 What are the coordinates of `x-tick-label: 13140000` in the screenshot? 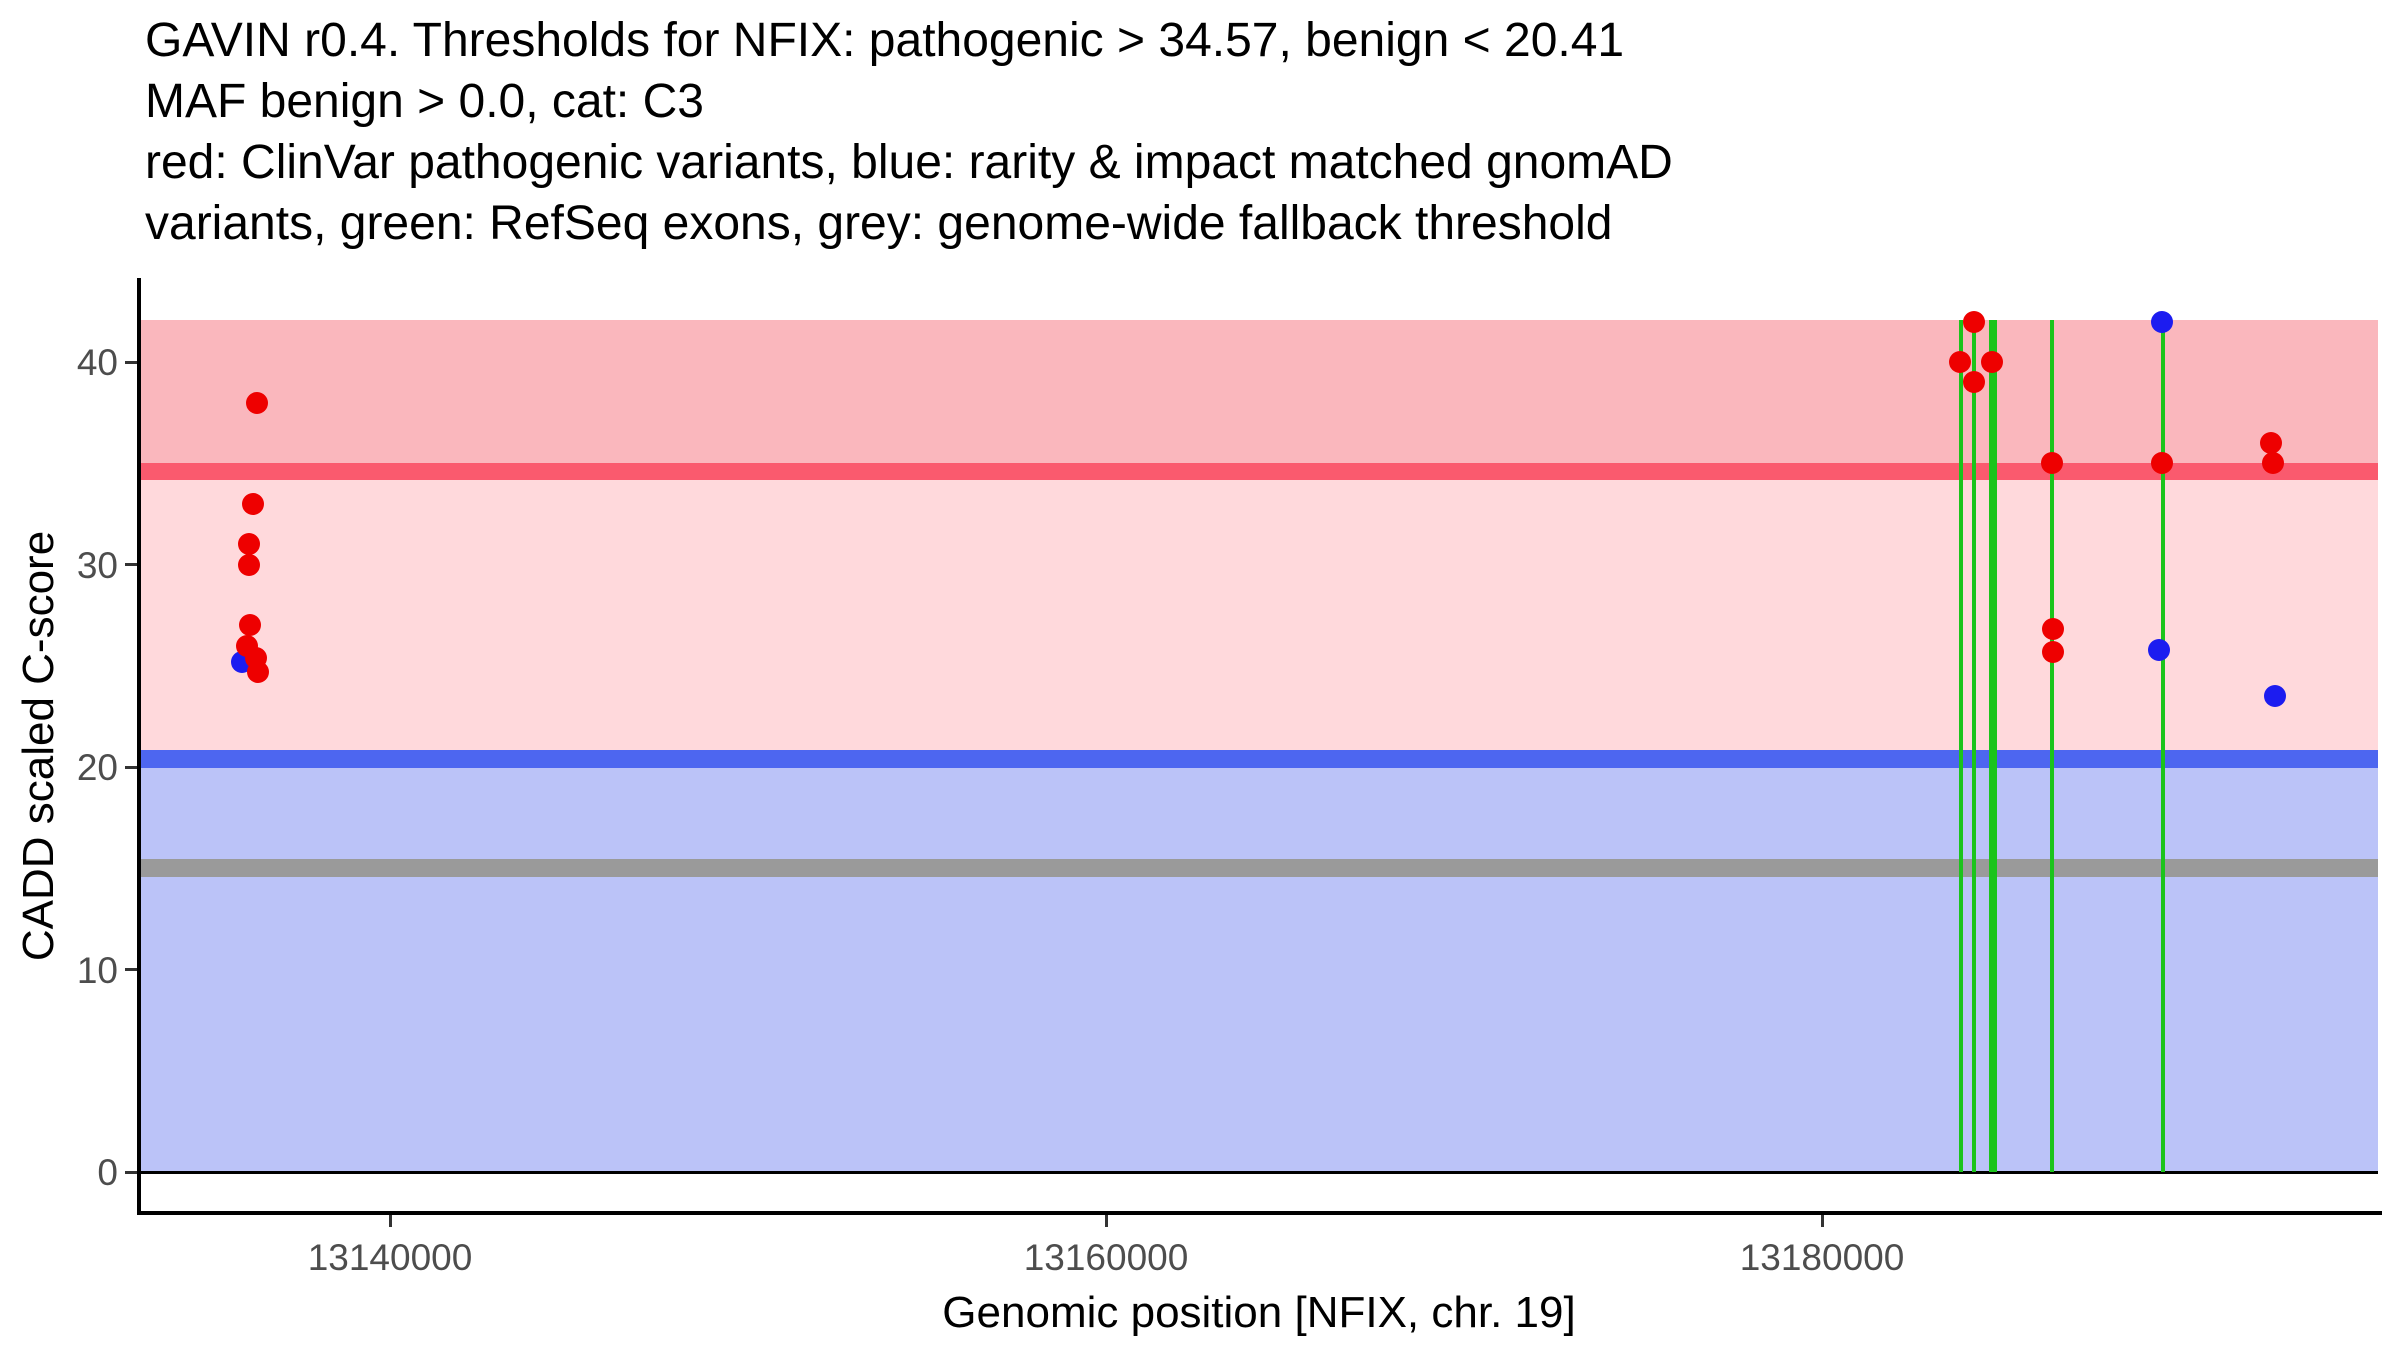 It's located at (390, 1257).